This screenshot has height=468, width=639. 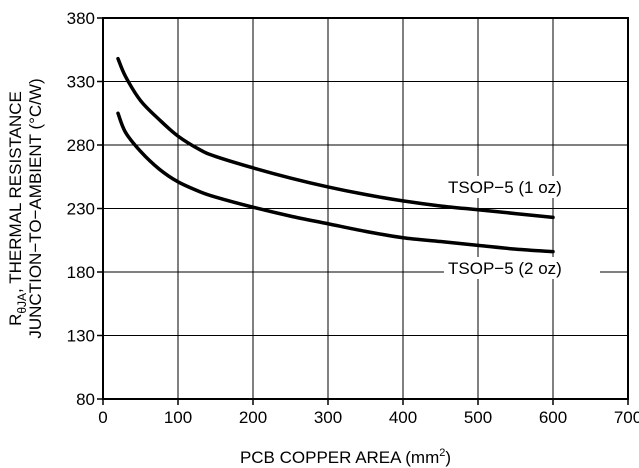 I want to click on series-label-2oz: TSOP−5 (2 oz), so click(x=505, y=268).